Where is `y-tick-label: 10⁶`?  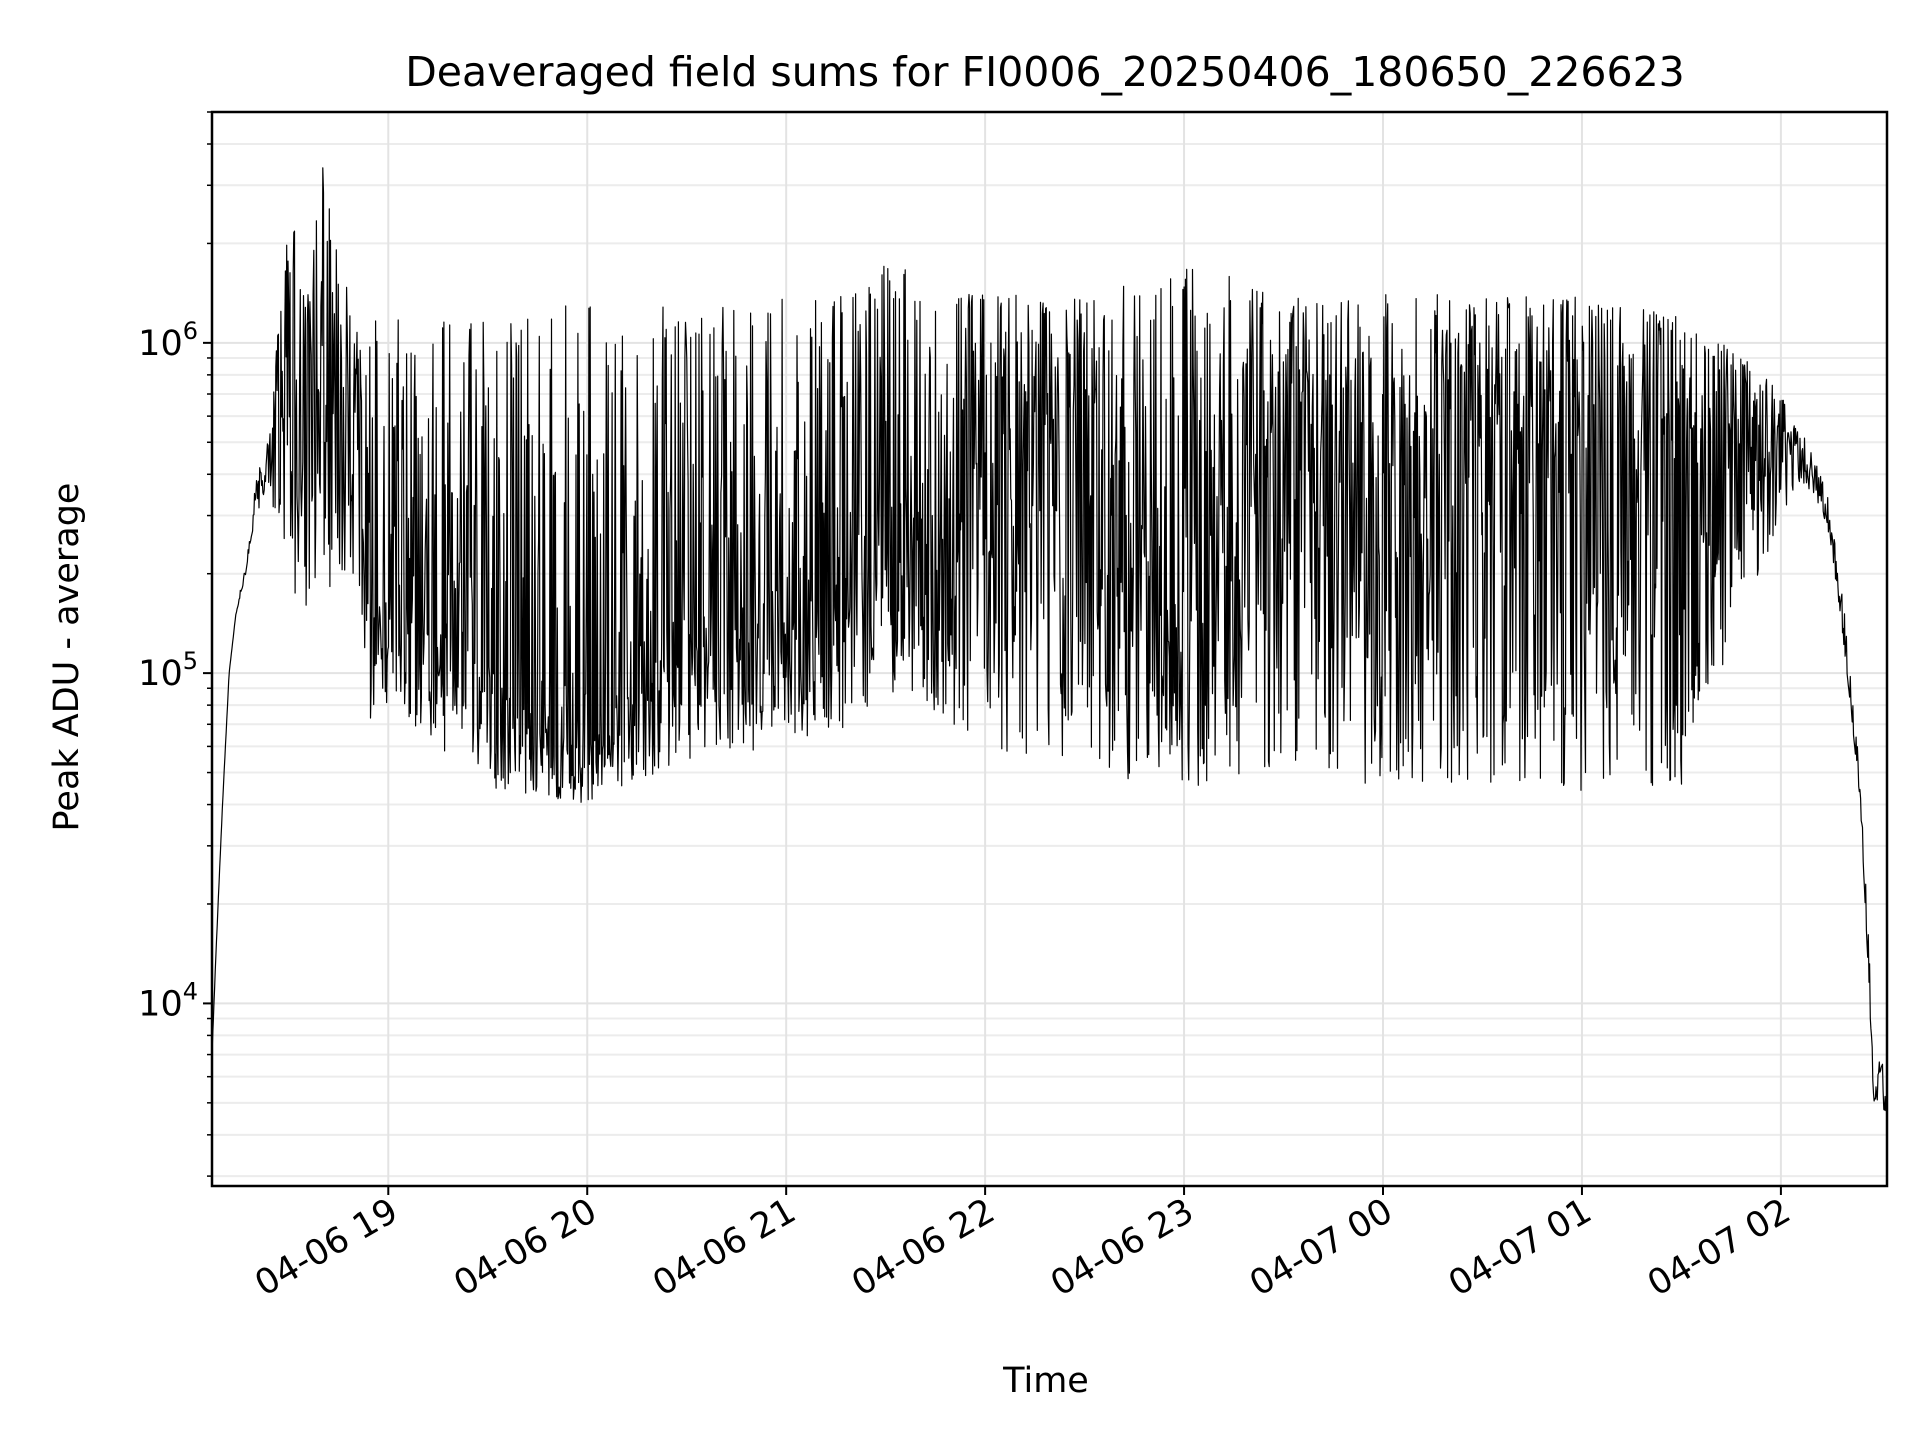 y-tick-label: 10⁶ is located at coordinates (168, 340).